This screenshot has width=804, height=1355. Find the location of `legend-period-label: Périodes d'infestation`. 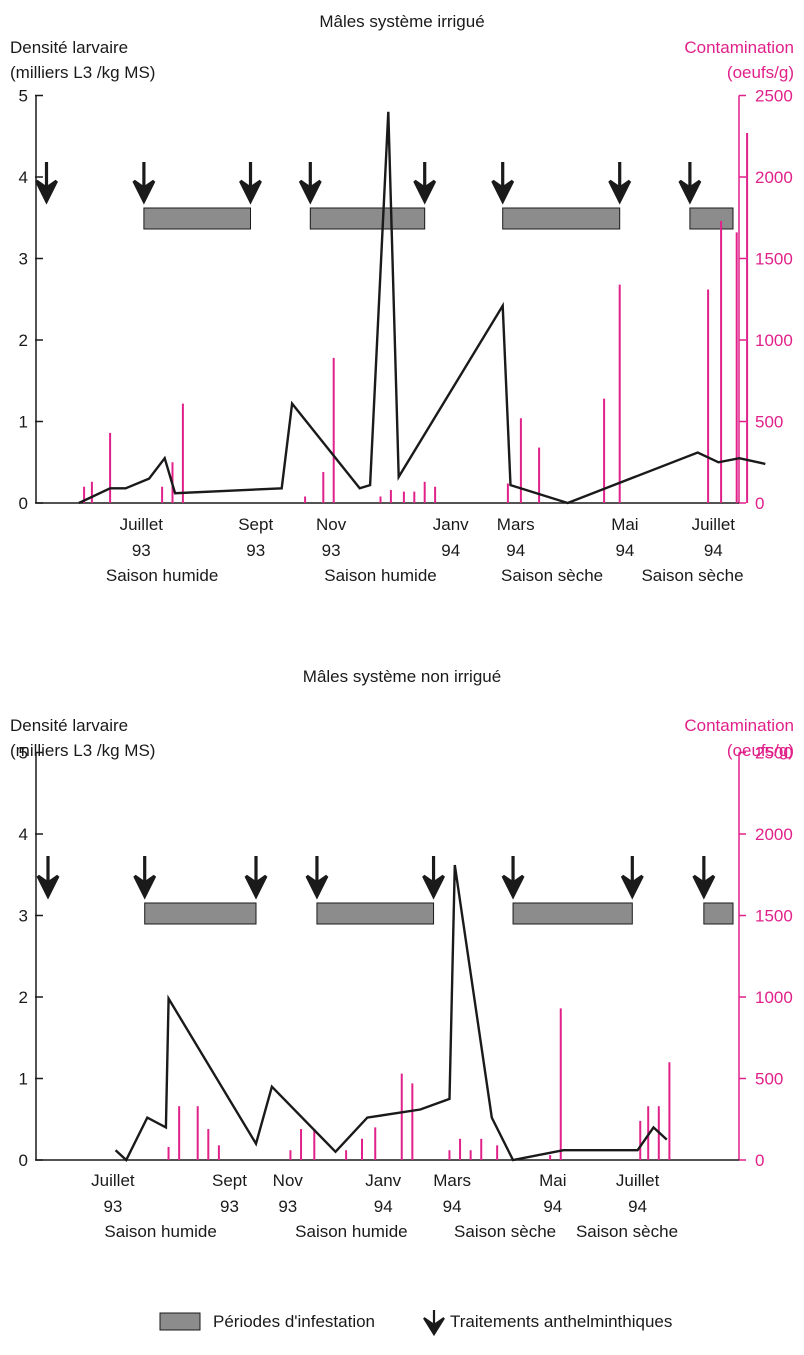

legend-period-label: Périodes d'infestation is located at coordinates (294, 1321).